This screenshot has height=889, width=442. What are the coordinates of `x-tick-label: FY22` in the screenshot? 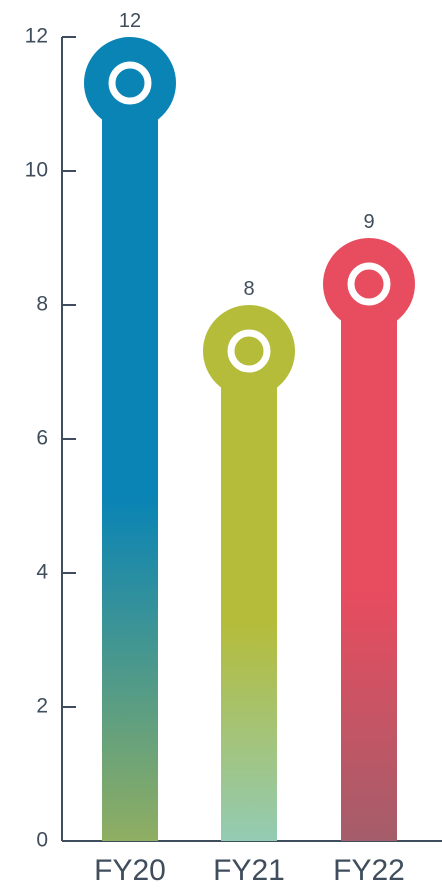 It's located at (369, 870).